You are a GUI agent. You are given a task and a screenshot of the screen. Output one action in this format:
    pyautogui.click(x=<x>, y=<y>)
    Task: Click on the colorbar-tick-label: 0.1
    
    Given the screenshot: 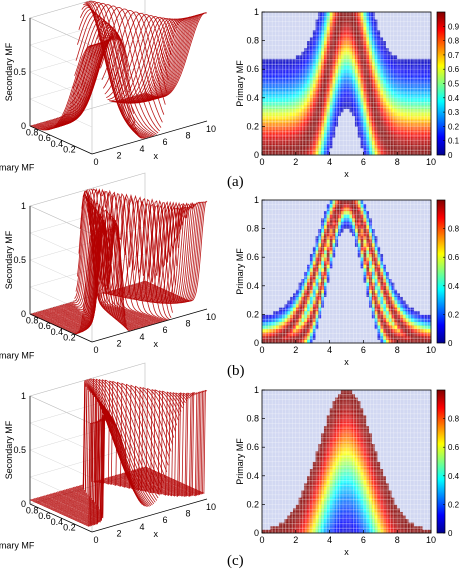 What is the action you would take?
    pyautogui.click(x=454, y=141)
    